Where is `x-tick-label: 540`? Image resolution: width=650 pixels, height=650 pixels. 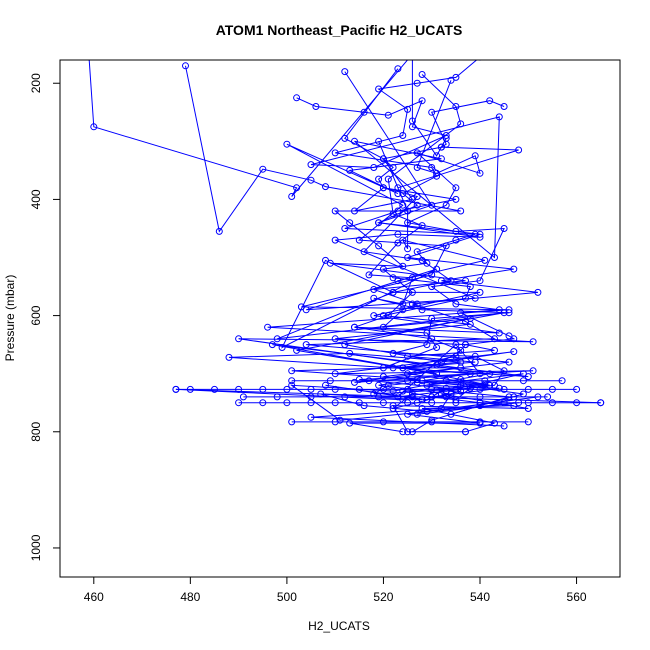 x-tick-label: 540 is located at coordinates (480, 597).